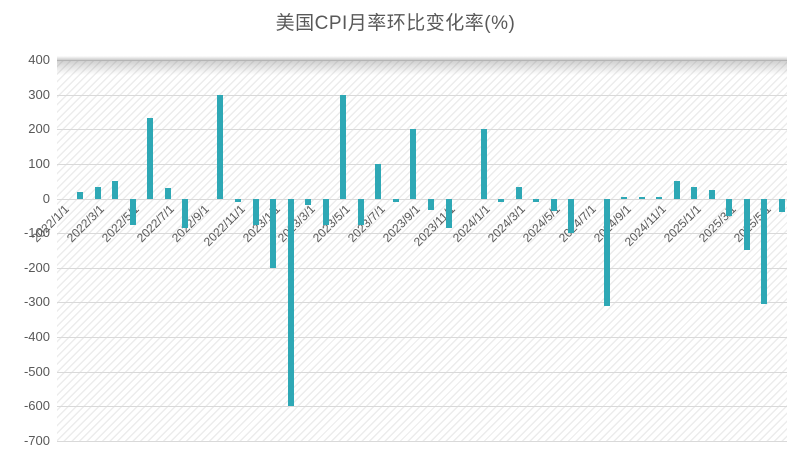 The image size is (791, 450). Describe the element at coordinates (782, 205) in the screenshot. I see `bar-2025/5` at that location.